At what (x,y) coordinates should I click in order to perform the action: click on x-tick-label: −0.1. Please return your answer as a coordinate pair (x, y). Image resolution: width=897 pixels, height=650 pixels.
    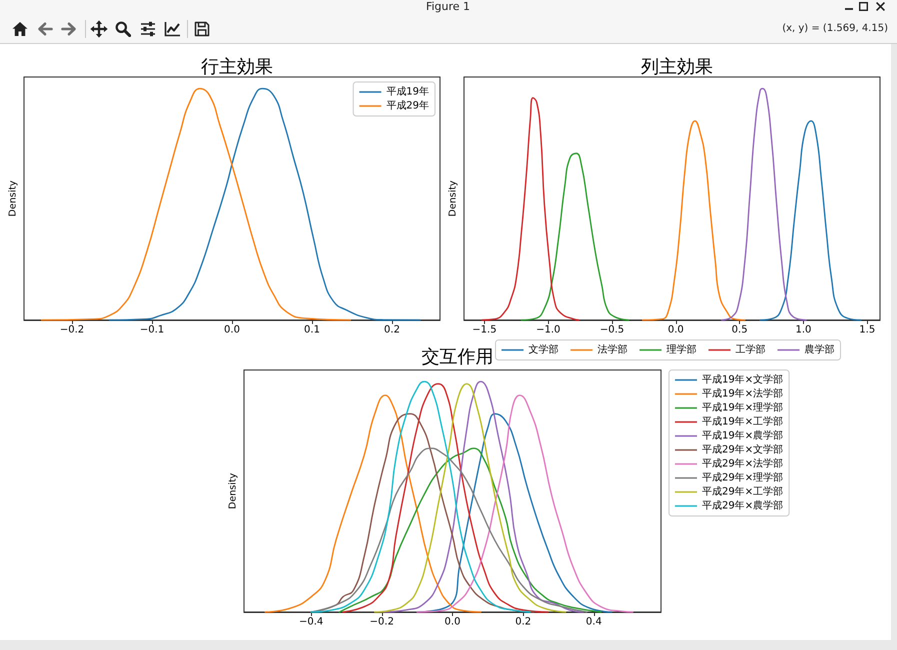
    Looking at the image, I should click on (152, 330).